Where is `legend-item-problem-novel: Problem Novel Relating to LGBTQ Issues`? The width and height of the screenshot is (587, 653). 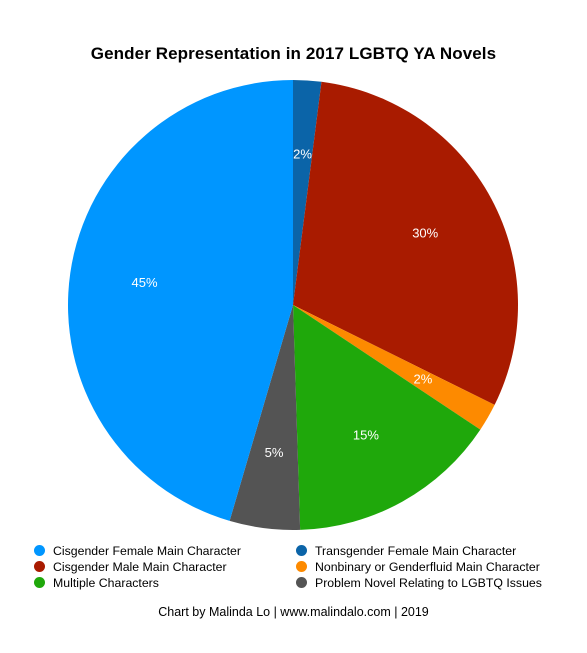 legend-item-problem-novel: Problem Novel Relating to LGBTQ Issues is located at coordinates (430, 582).